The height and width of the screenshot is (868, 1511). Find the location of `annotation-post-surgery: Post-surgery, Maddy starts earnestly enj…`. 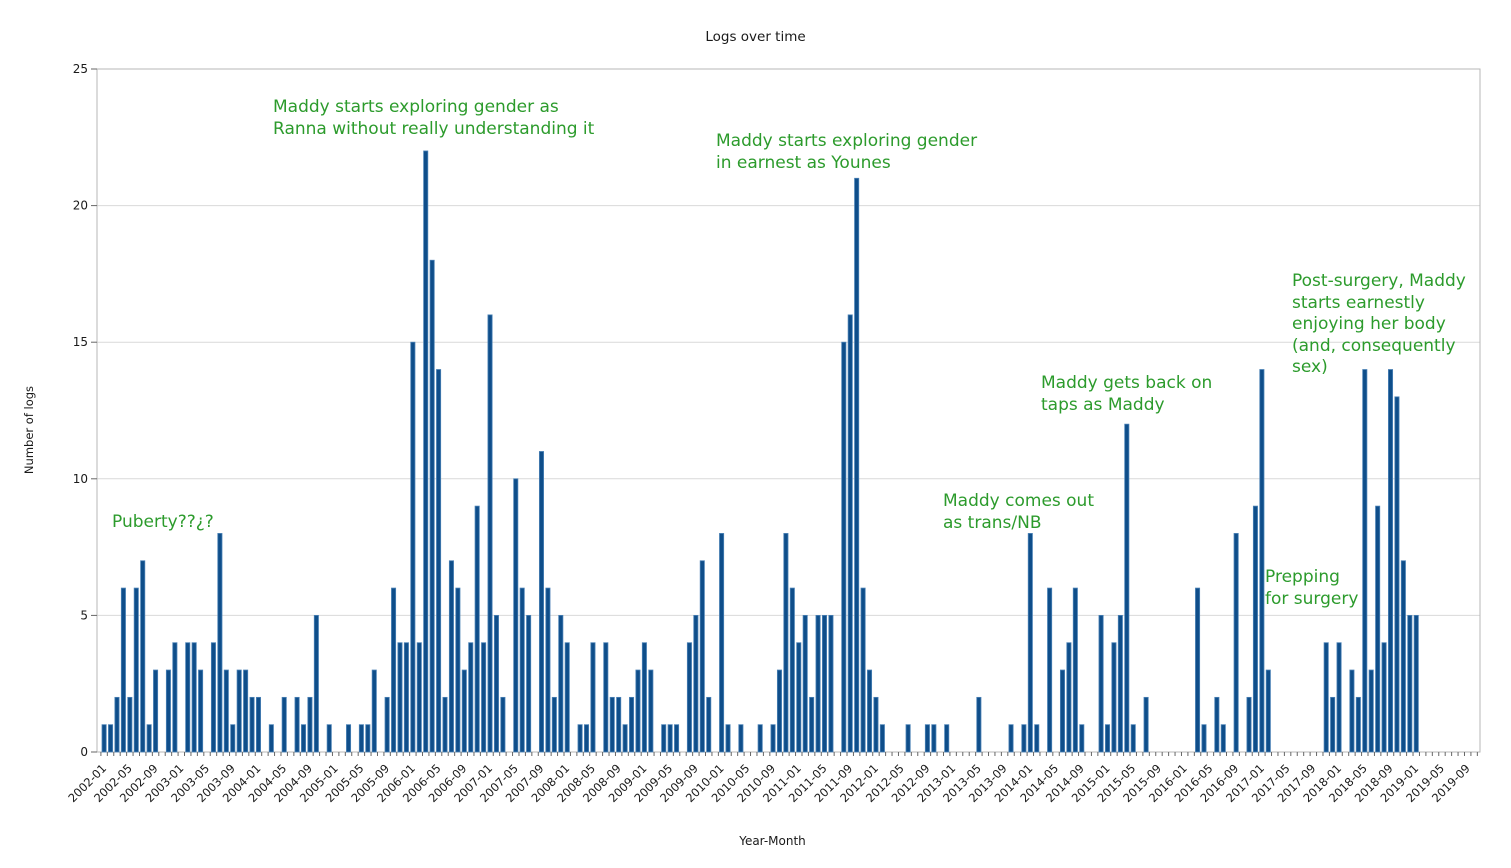

annotation-post-surgery: Post-surgery, Maddy starts earnestly enj… is located at coordinates (1379, 324).